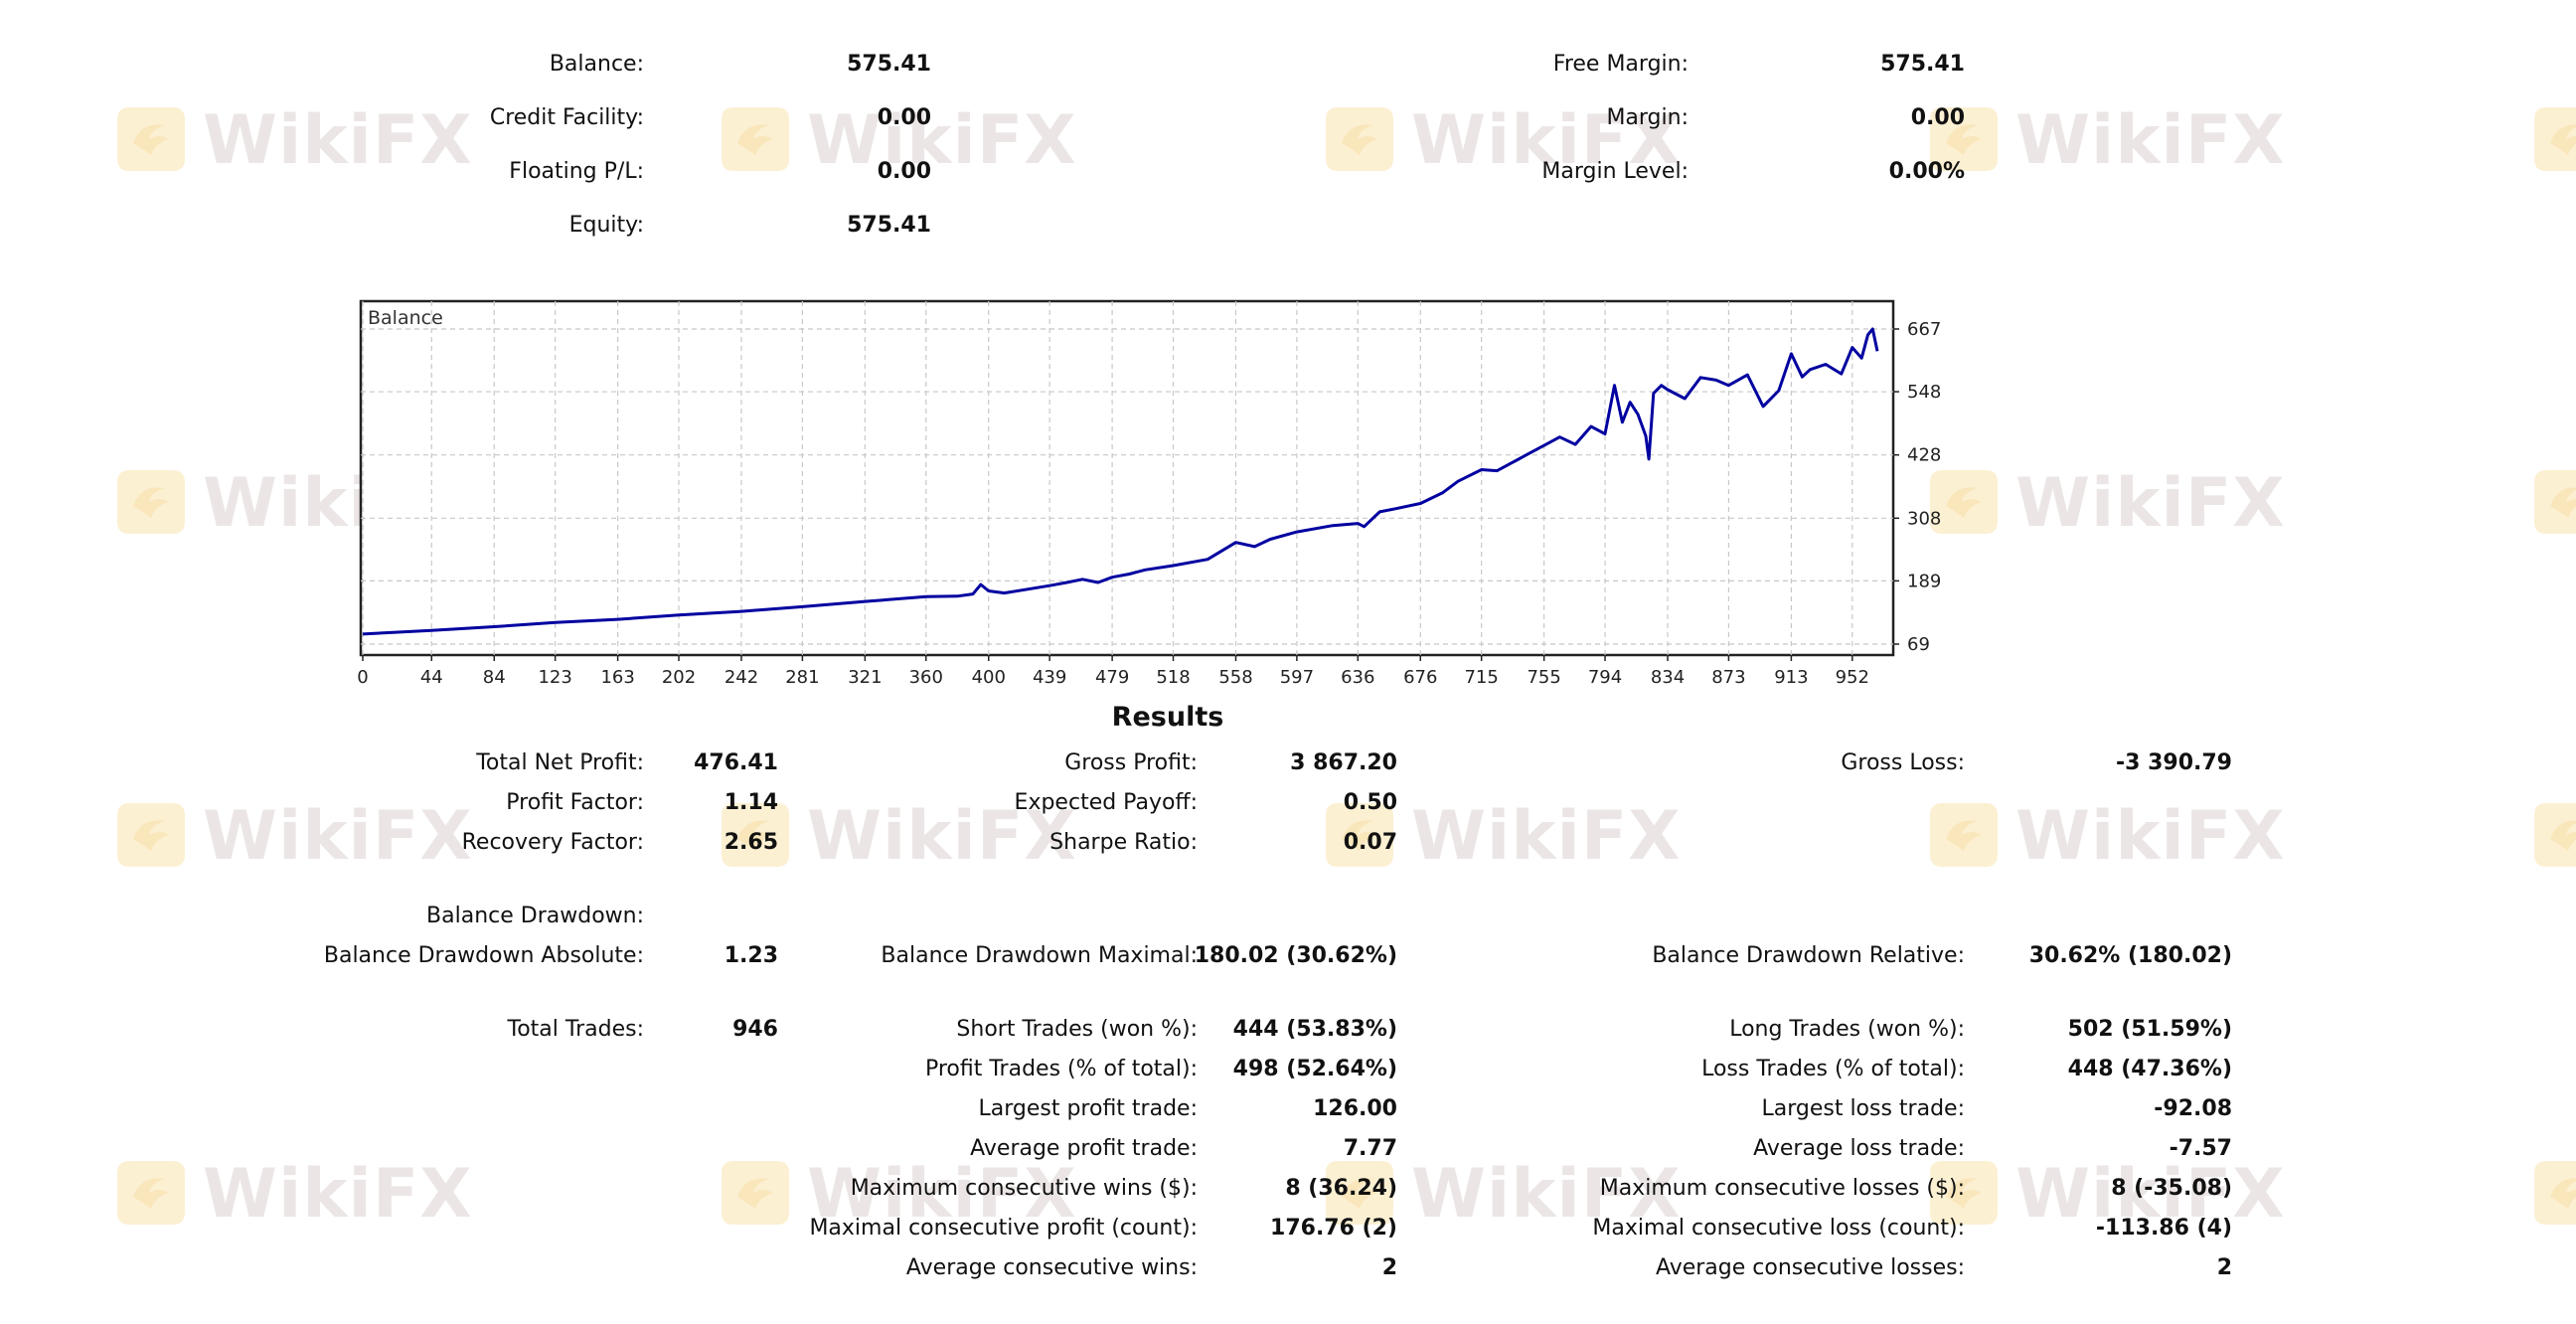 The height and width of the screenshot is (1324, 2576). Describe the element at coordinates (1123, 842) in the screenshot. I see `sharpe-ratio-label: Sharpe Ratio:` at that location.